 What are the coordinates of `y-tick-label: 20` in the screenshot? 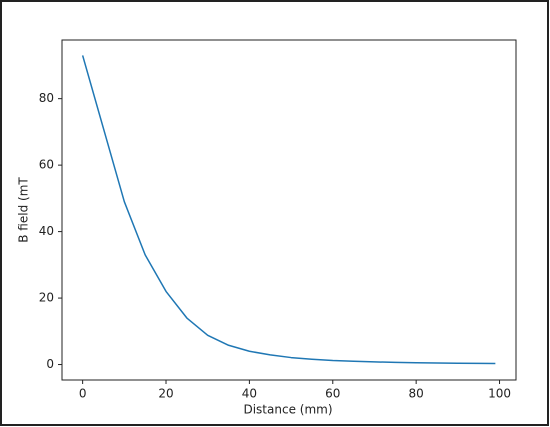 It's located at (46, 298).